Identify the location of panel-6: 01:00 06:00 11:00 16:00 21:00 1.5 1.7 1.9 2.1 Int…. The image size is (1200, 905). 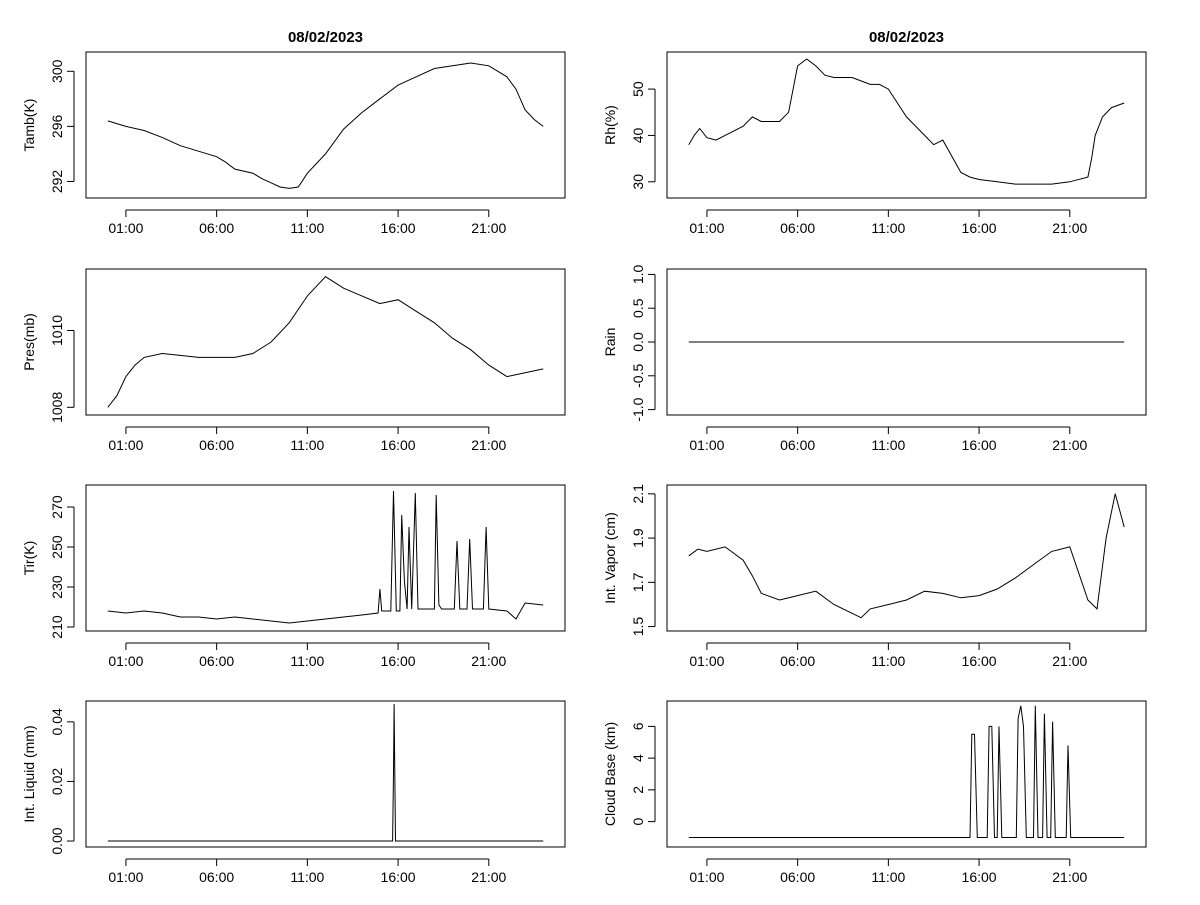
(874, 576).